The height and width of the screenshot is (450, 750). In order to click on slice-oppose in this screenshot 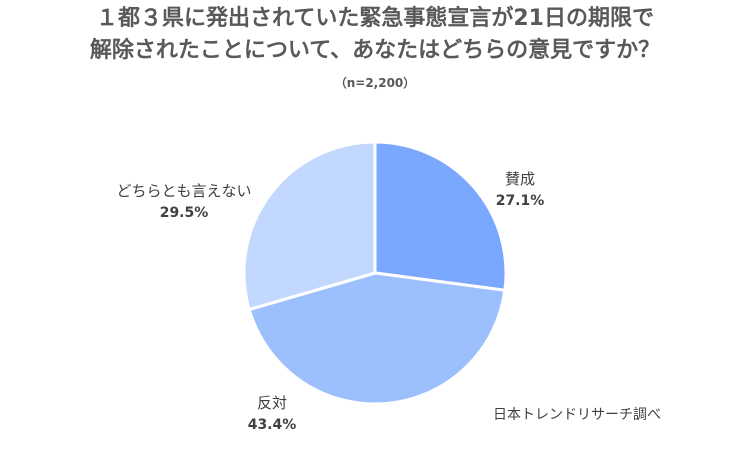, I will do `click(377, 338)`.